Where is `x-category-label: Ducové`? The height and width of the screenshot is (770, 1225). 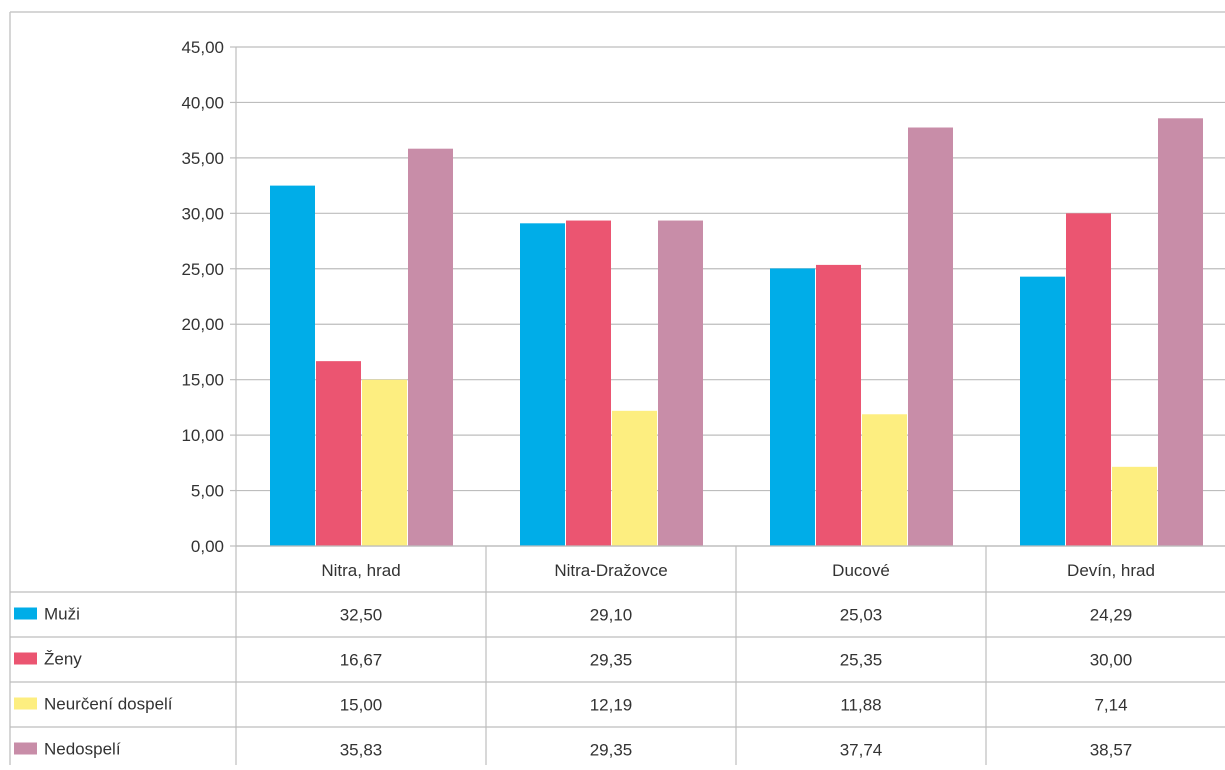
x-category-label: Ducové is located at coordinates (861, 570).